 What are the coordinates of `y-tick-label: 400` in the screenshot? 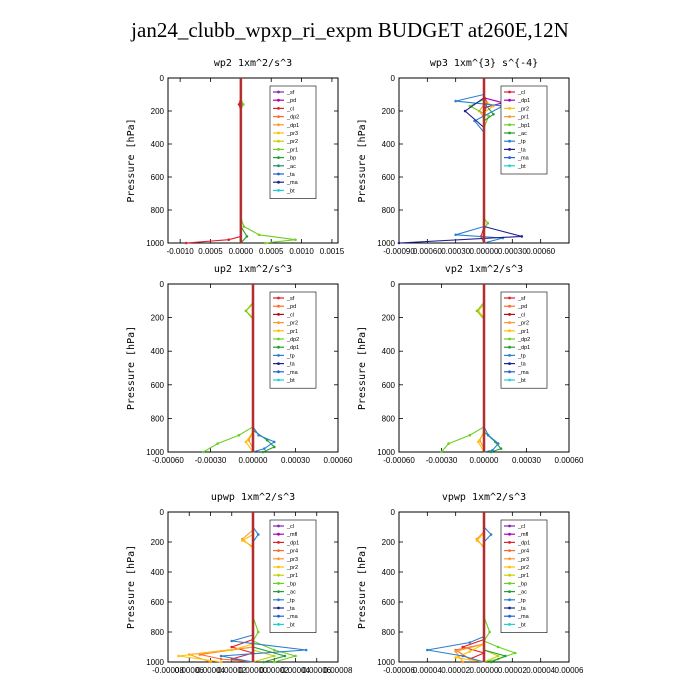 It's located at (389, 572).